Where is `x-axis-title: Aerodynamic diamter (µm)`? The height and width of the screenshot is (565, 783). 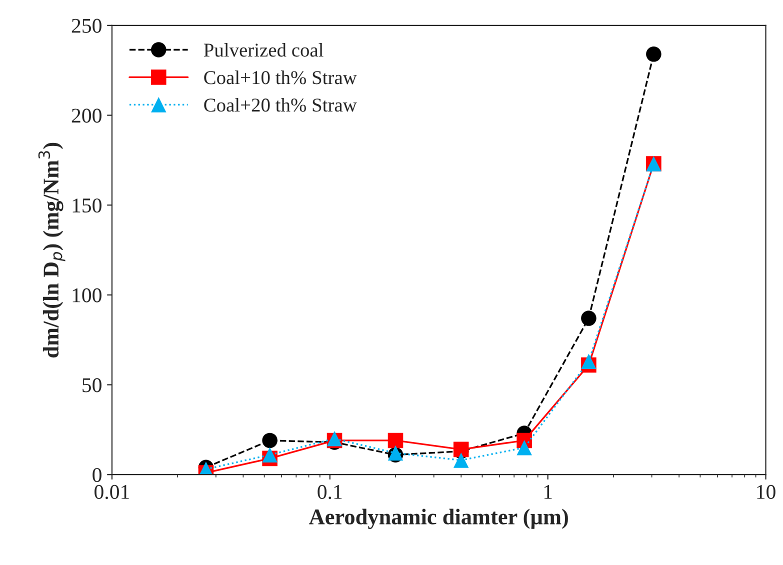
x-axis-title: Aerodynamic diamter (µm) is located at coordinates (438, 518).